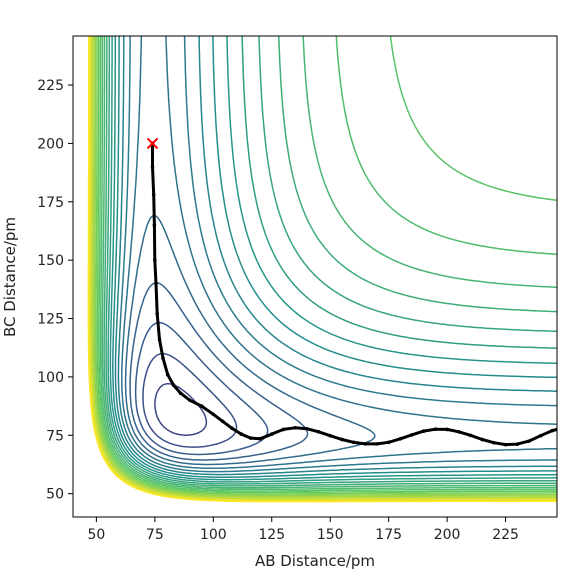 The height and width of the screenshot is (583, 578). What do you see at coordinates (505, 535) in the screenshot?
I see `x-tick-label: 225` at bounding box center [505, 535].